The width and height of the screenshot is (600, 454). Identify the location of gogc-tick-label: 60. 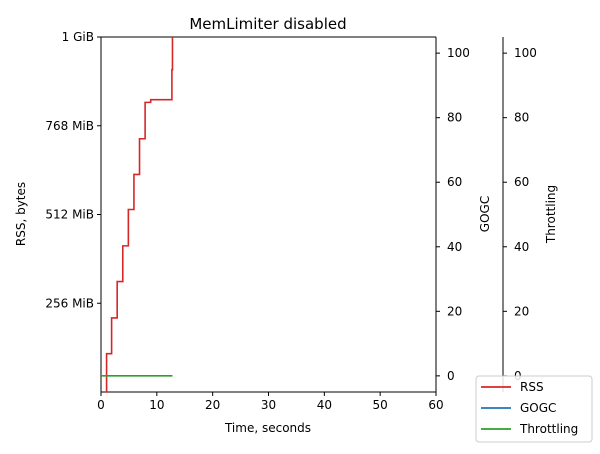
(454, 182).